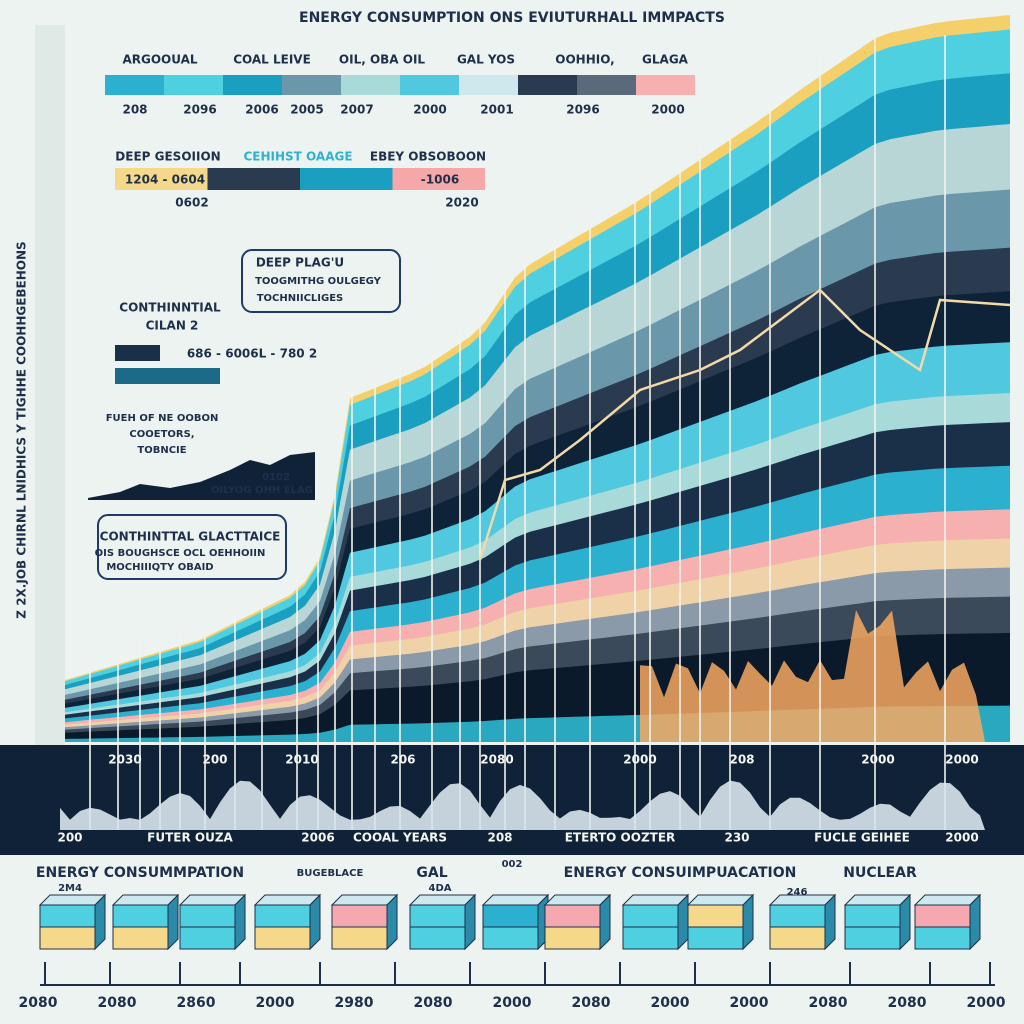 The image size is (1024, 1024). Describe the element at coordinates (140, 873) in the screenshot. I see `section-heading: ENERGY CONSUMMPATION` at that location.